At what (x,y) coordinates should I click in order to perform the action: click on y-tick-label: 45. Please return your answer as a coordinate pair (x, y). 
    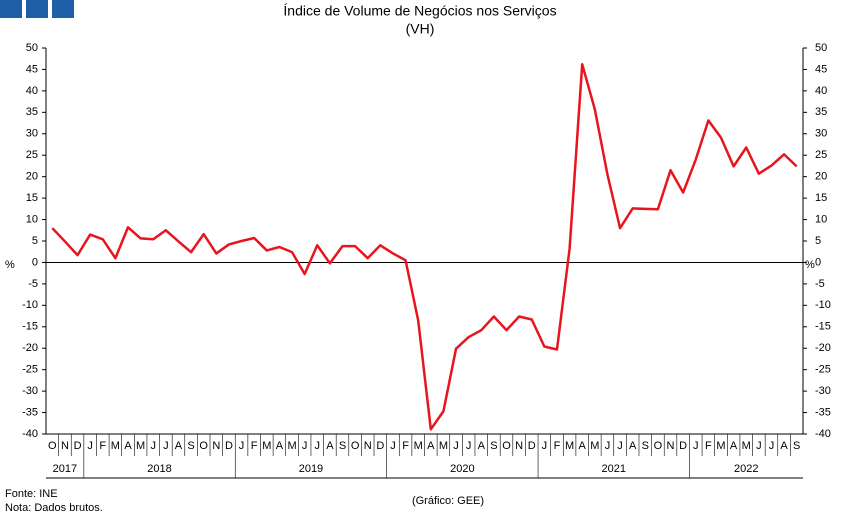
    Looking at the image, I should click on (32, 69).